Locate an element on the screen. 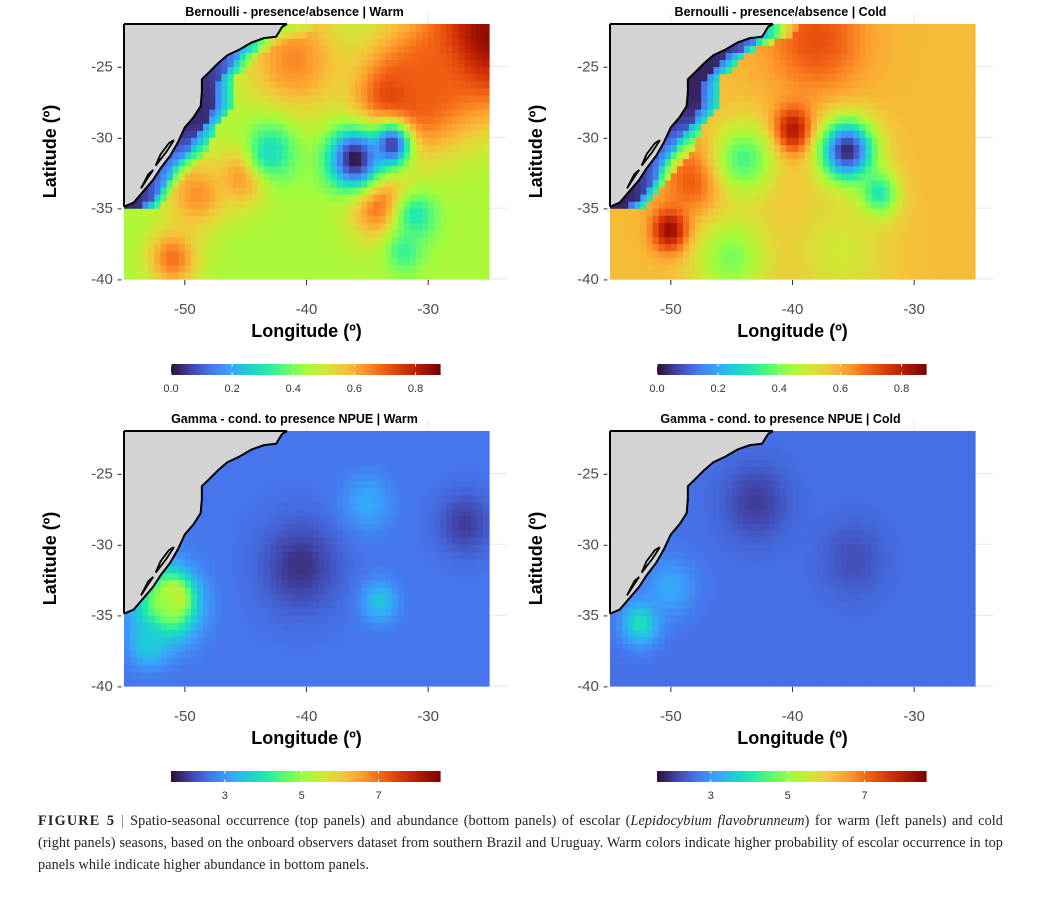  x-tick-label: -40 is located at coordinates (307, 309).